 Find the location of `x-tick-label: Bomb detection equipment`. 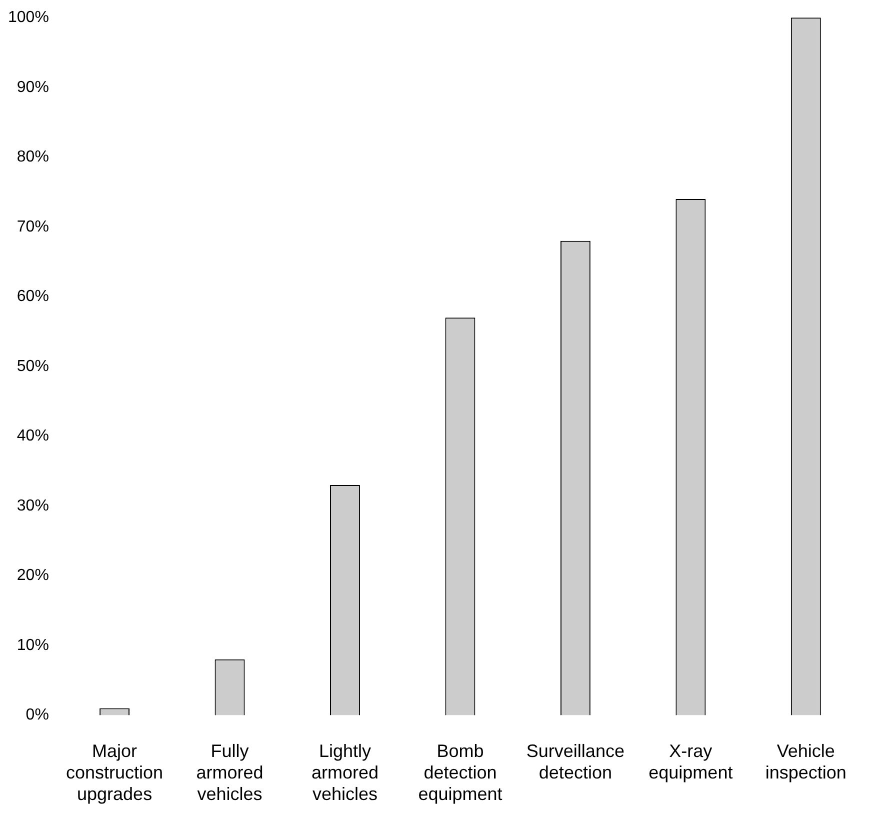

x-tick-label: Bomb detection equipment is located at coordinates (460, 772).